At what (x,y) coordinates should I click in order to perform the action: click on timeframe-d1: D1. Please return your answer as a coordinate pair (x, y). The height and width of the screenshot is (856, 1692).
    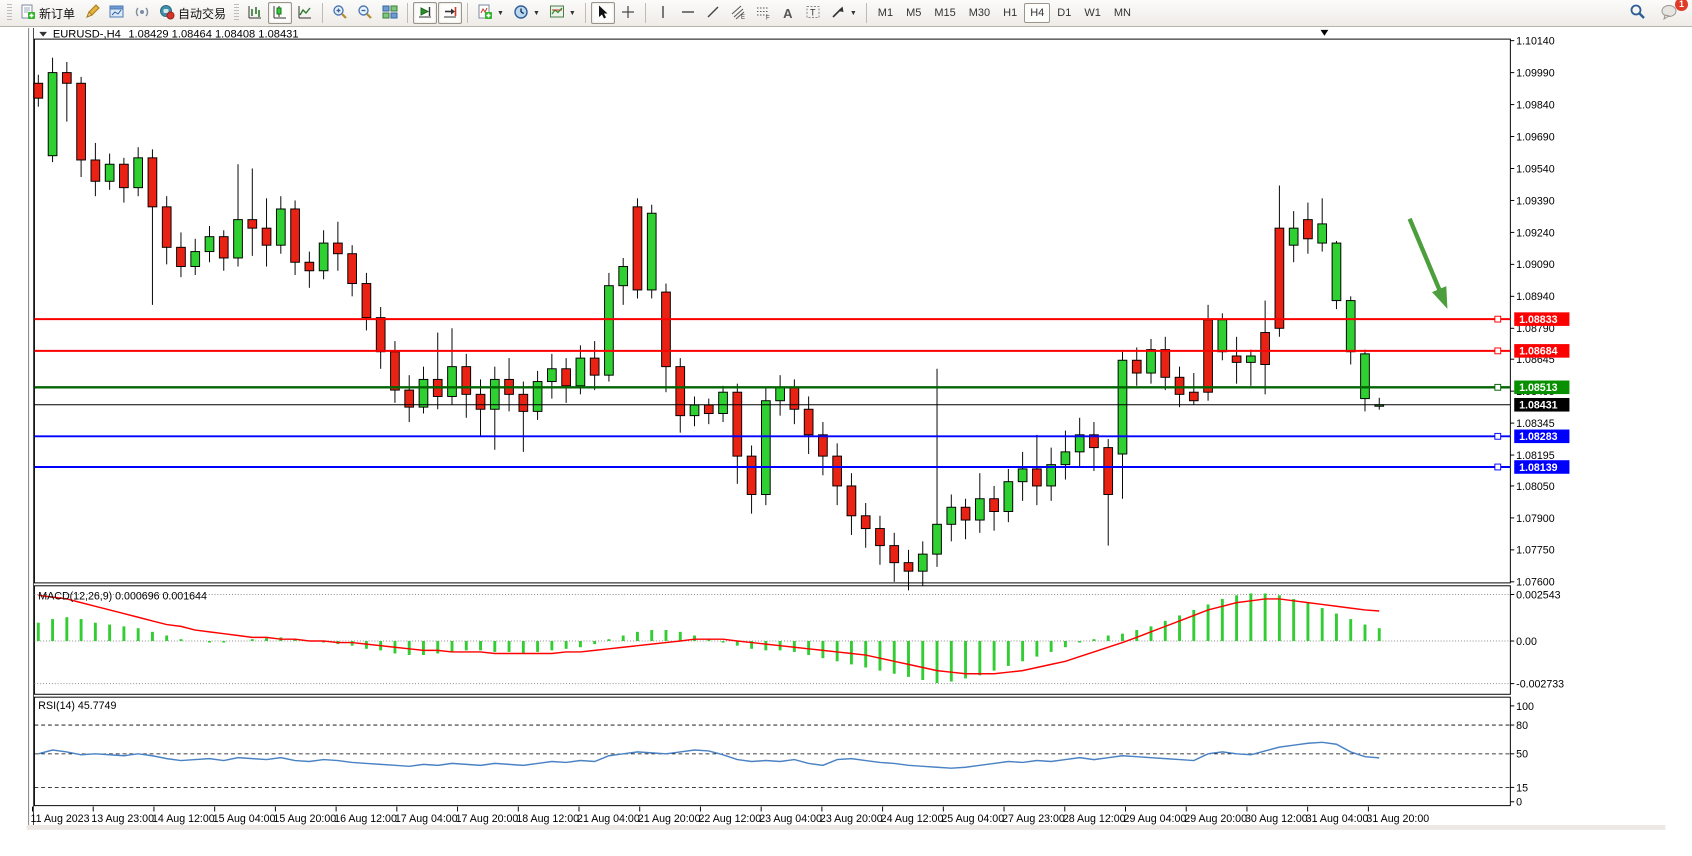
    Looking at the image, I should click on (1064, 13).